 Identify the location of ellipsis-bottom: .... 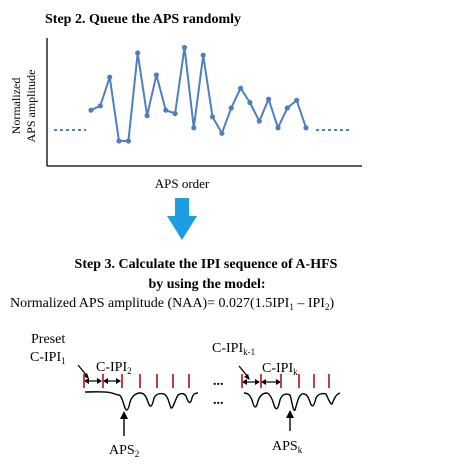
(218, 400).